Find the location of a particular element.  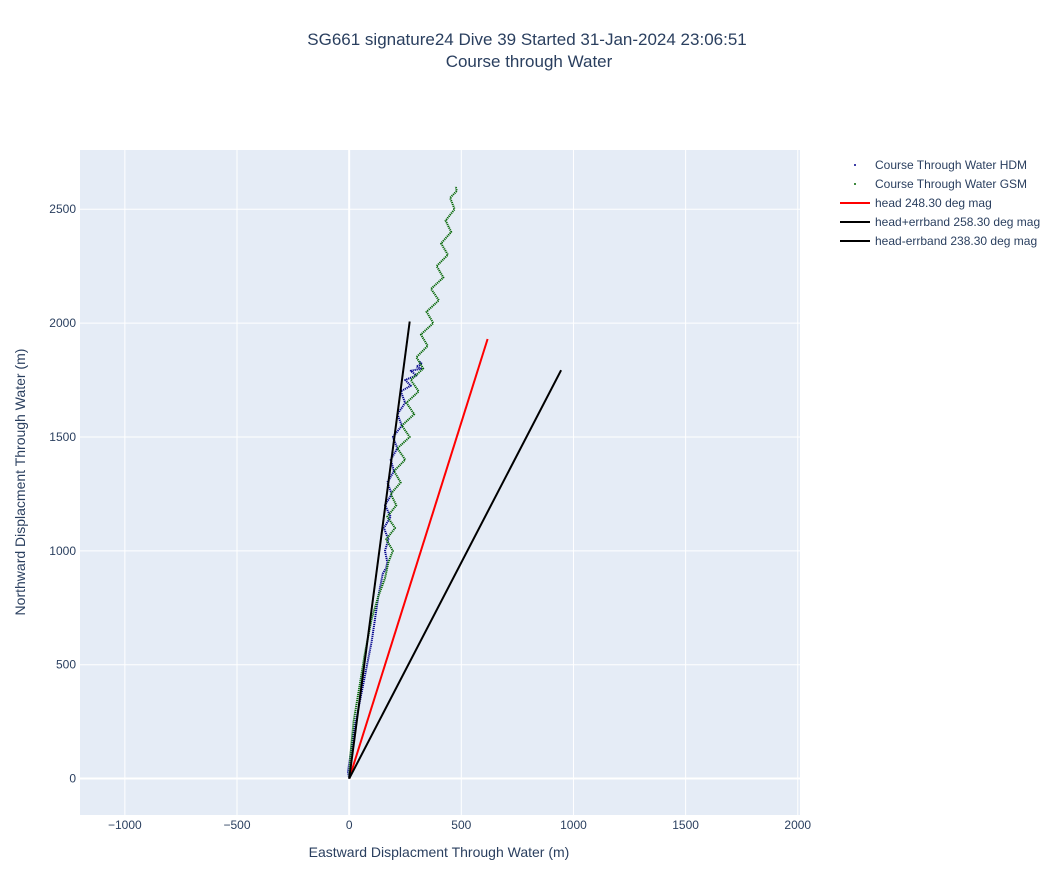

legend-item-0: Course Through Water HDM is located at coordinates (940, 165).